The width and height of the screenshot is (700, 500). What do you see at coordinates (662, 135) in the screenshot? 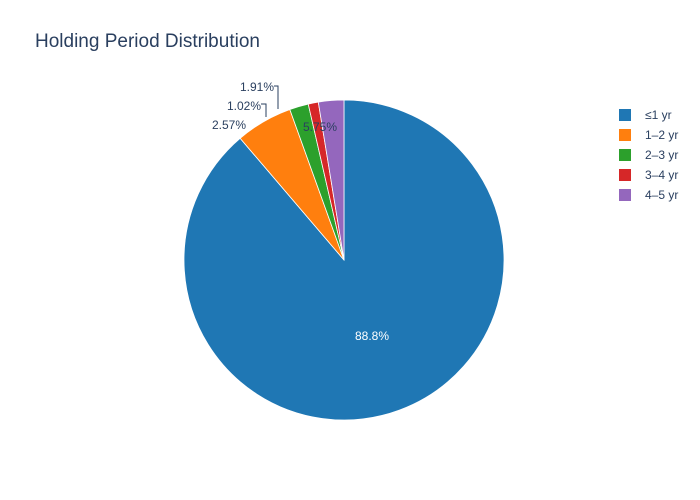
I see `legend-label: 1–2 yr` at bounding box center [662, 135].